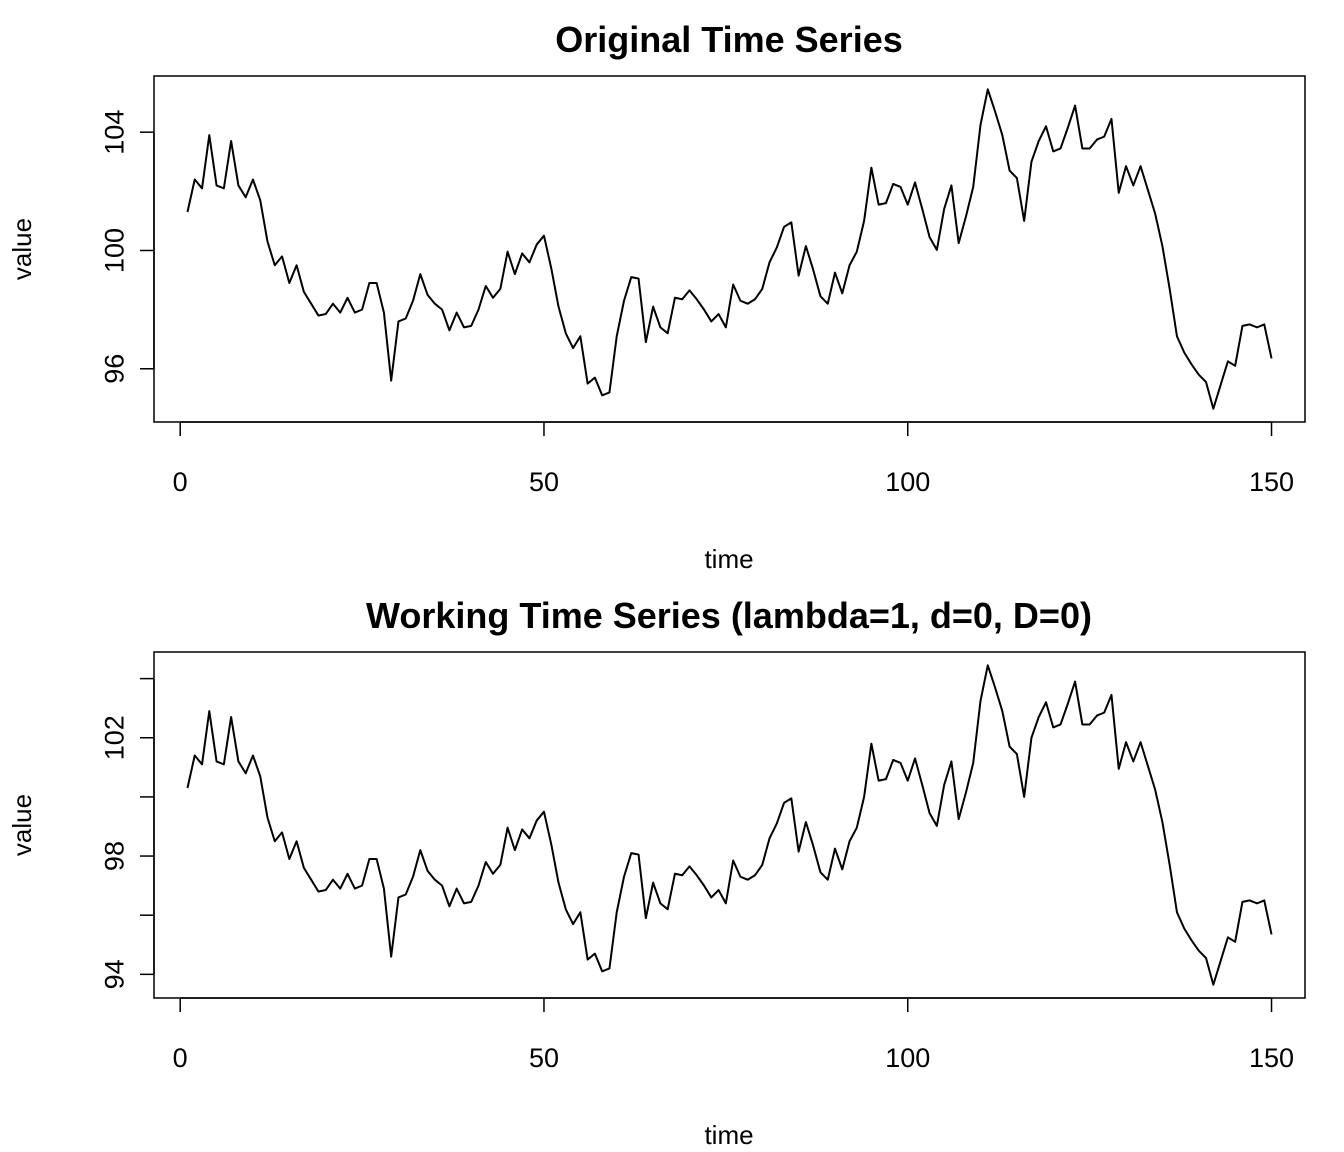  What do you see at coordinates (729, 615) in the screenshot?
I see `chart-title: Working Time Series (lambda=1, d=0, D=0)` at bounding box center [729, 615].